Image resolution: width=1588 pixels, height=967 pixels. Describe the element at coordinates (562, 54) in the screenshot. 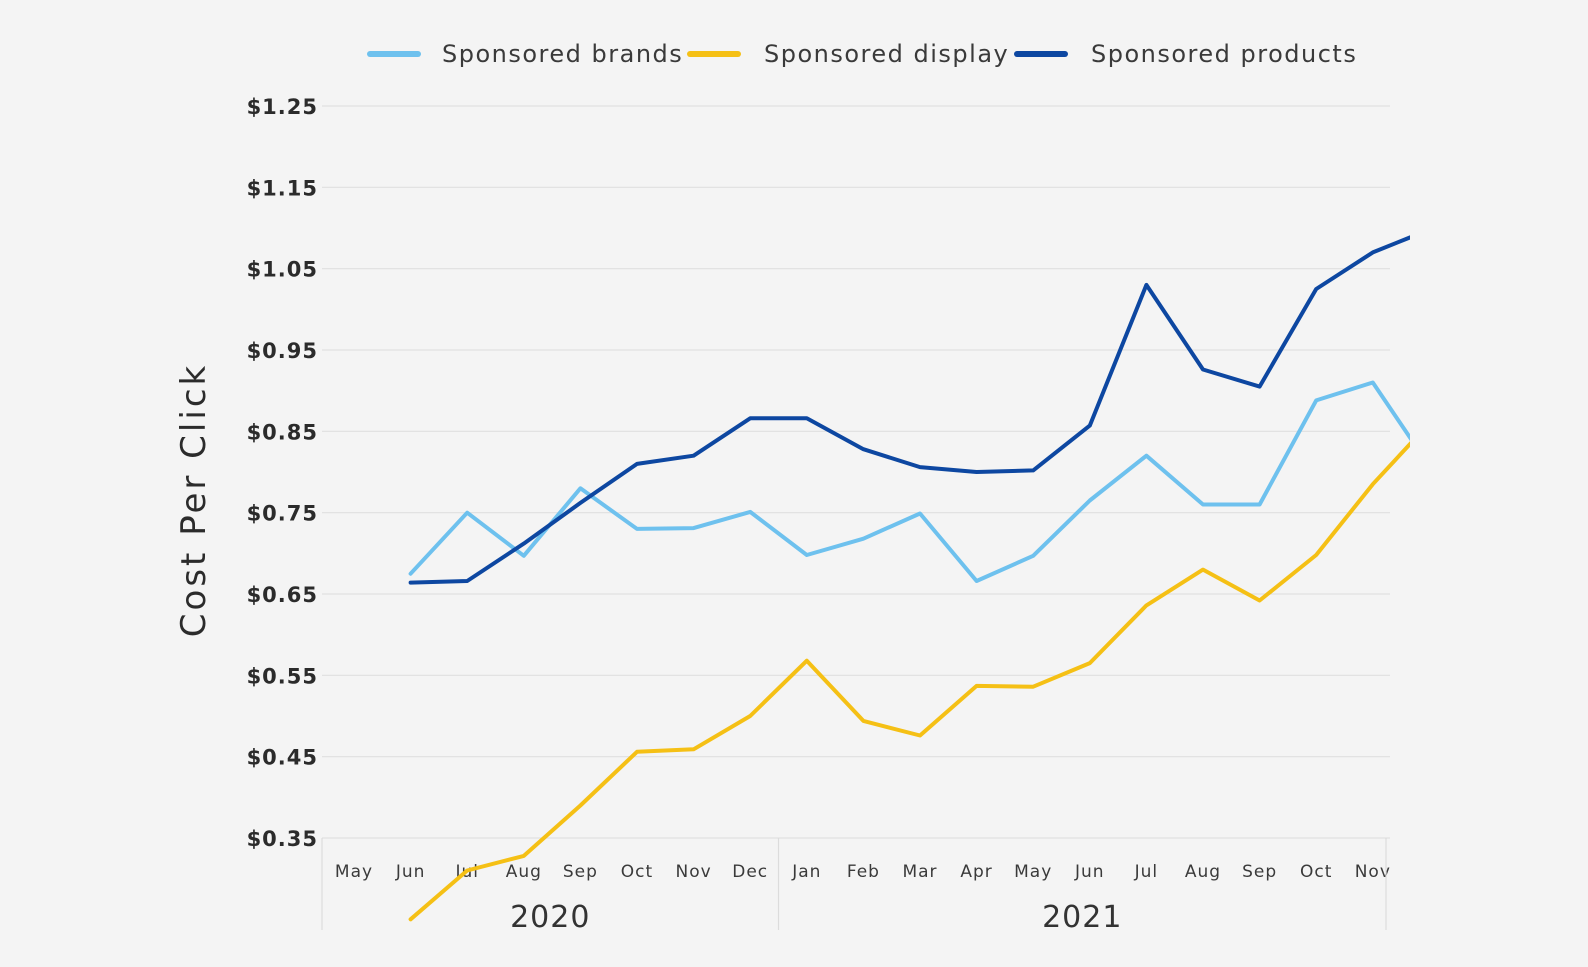

I see `legend-label: Sponsored brands` at that location.